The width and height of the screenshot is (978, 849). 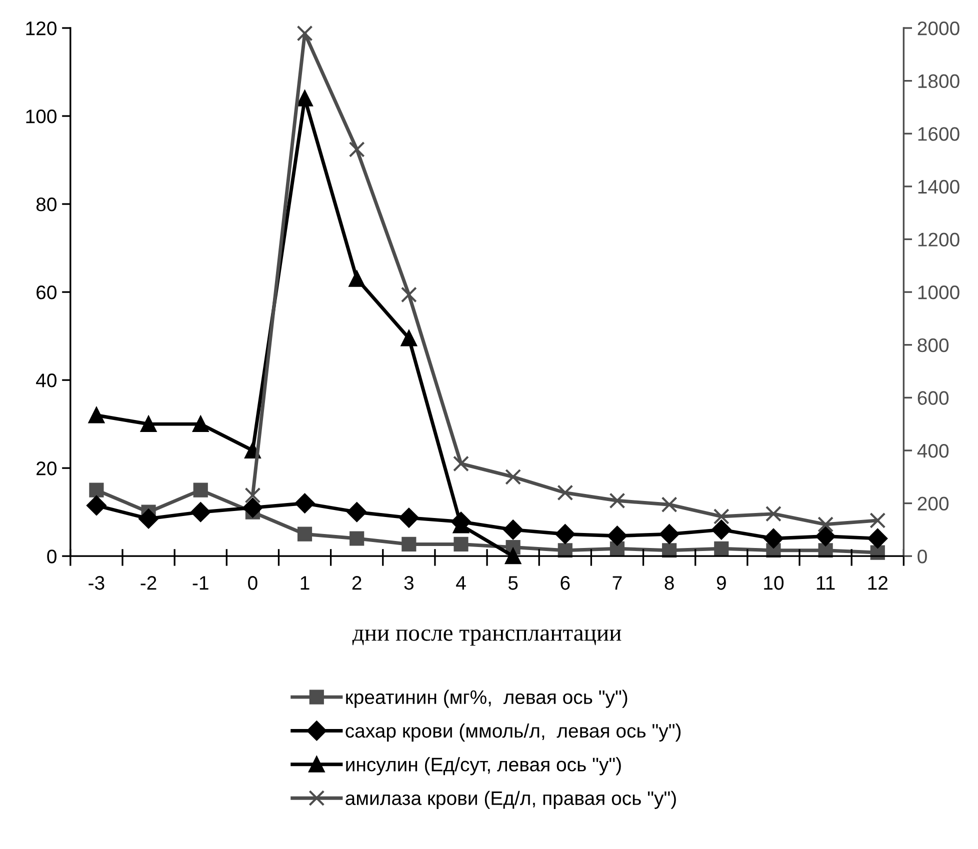 I want to click on x-tick-label: 11, so click(x=825, y=583).